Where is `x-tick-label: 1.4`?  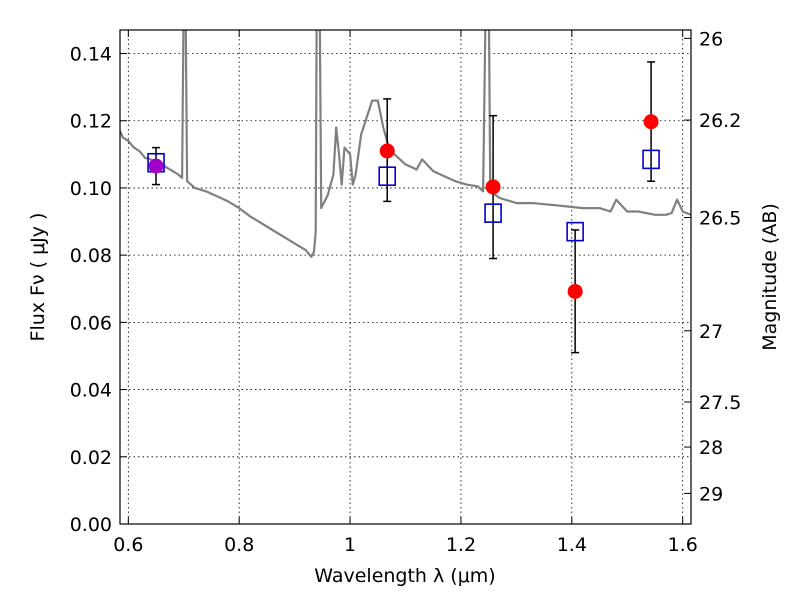 x-tick-label: 1.4 is located at coordinates (572, 545).